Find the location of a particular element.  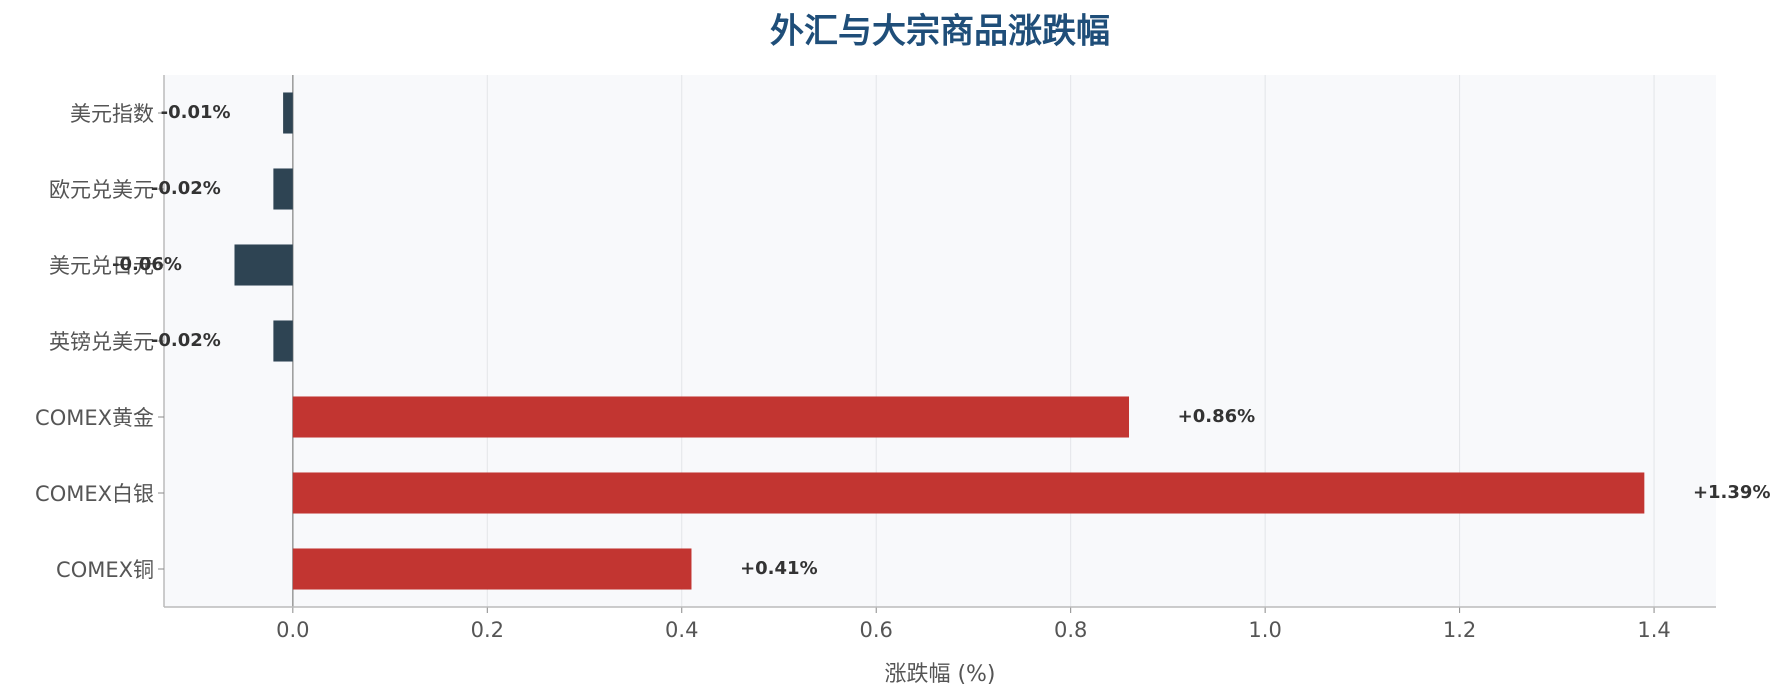

y-tick-label: 美元兑日元 is located at coordinates (101, 266).